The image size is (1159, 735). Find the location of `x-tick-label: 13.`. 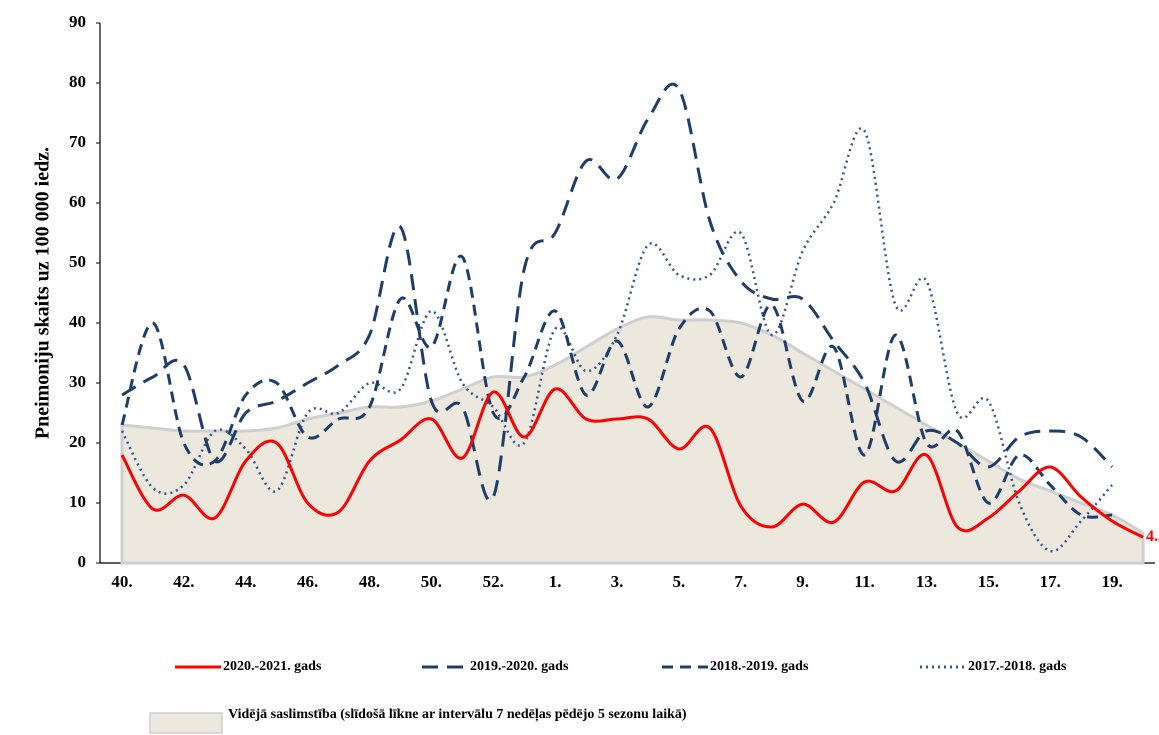

x-tick-label: 13. is located at coordinates (926, 581).